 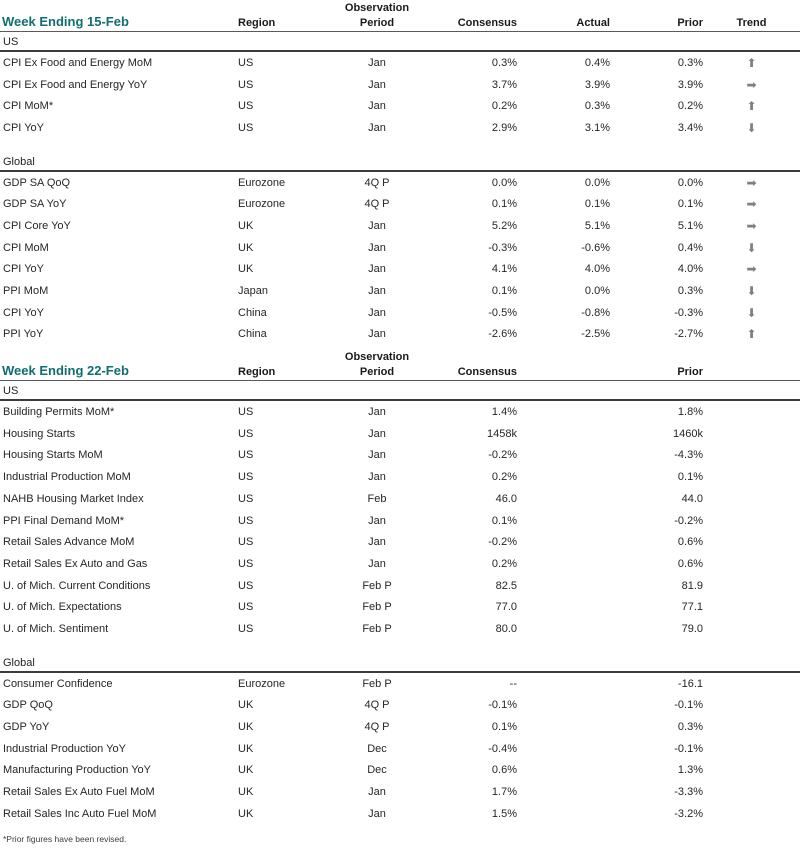 I want to click on prior-cell: -4.3%, so click(x=688, y=455).